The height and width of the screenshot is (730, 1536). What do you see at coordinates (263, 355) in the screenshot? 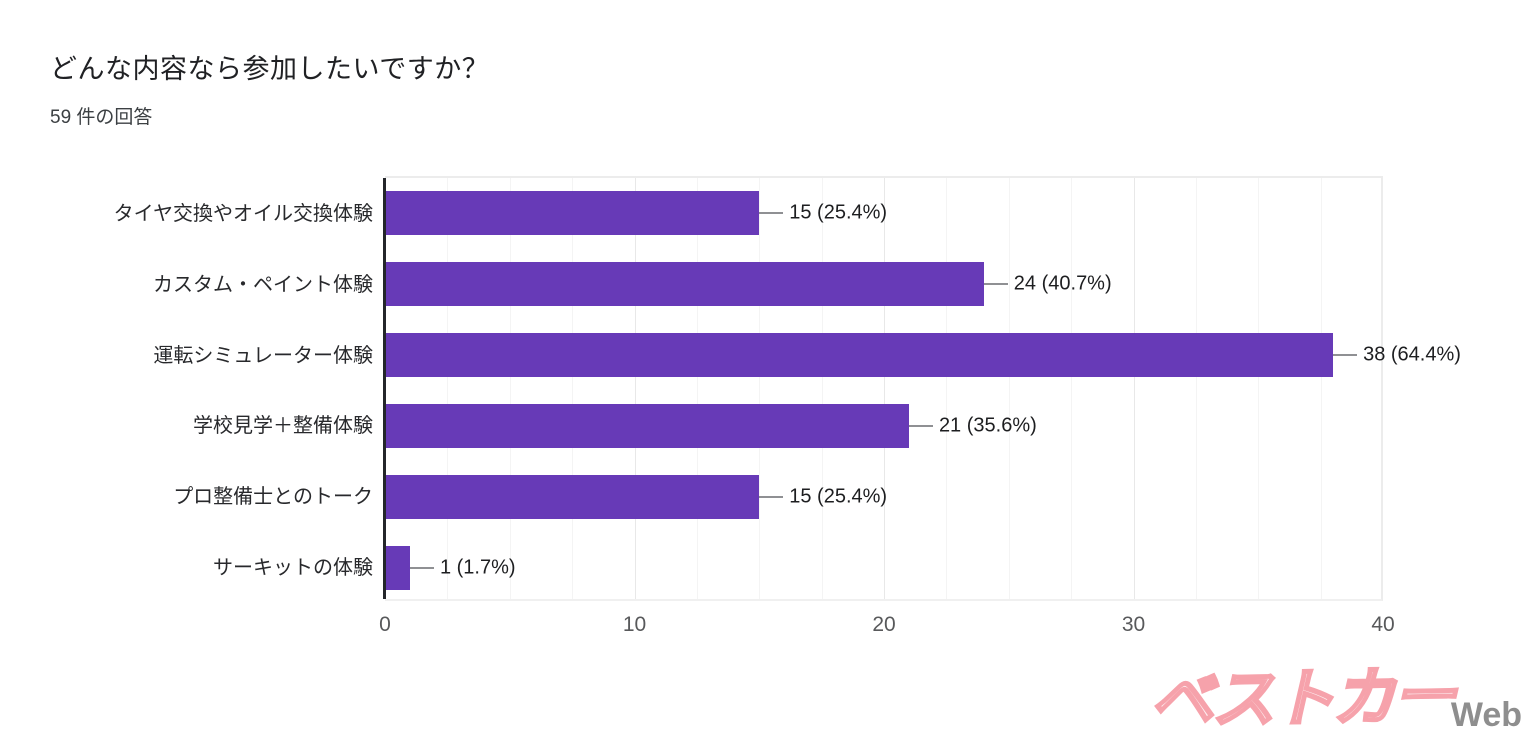
I see `category-label: 運転シミュレーター体験` at bounding box center [263, 355].